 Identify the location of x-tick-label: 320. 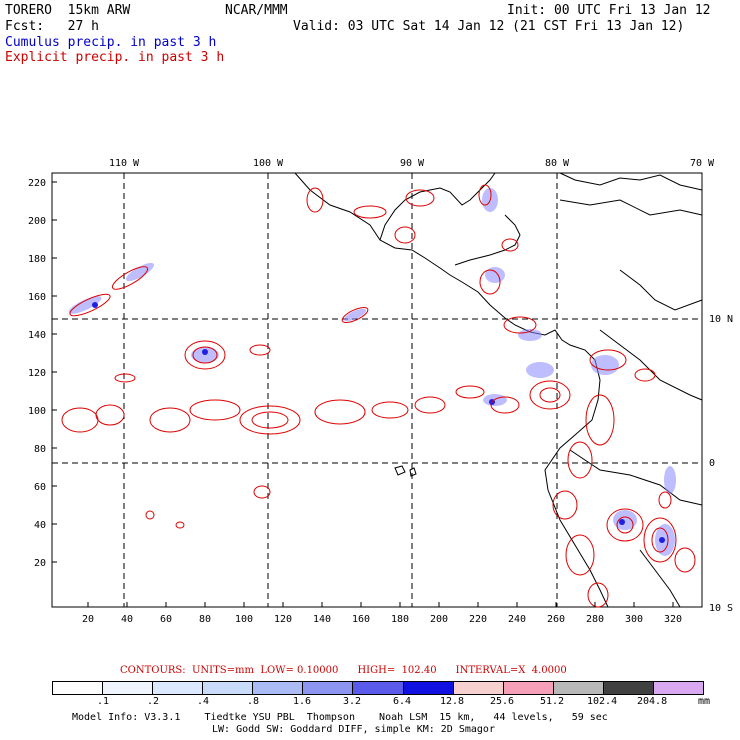
(673, 619).